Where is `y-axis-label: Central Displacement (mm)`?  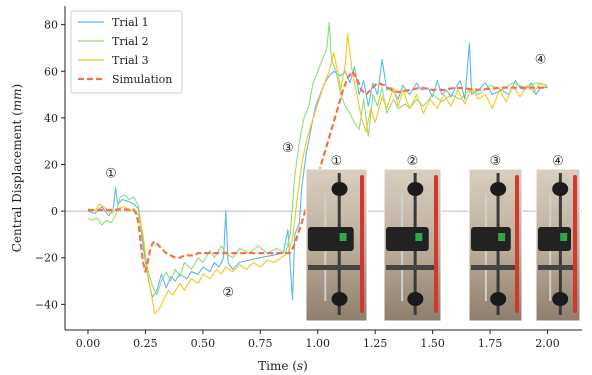
y-axis-label: Central Displacement (mm) is located at coordinates (17, 168).